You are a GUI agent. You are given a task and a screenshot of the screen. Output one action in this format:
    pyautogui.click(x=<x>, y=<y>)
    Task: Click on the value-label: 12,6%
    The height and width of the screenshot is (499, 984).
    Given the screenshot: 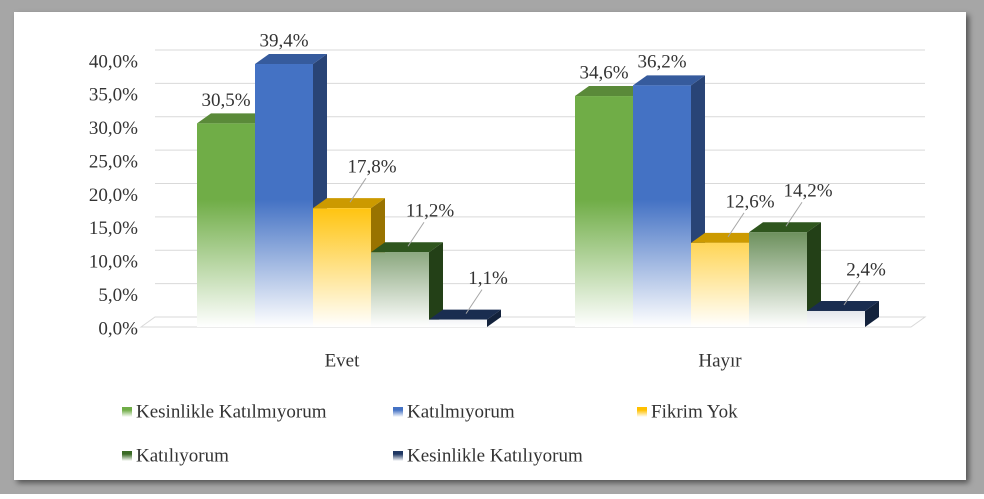 What is the action you would take?
    pyautogui.click(x=749, y=201)
    